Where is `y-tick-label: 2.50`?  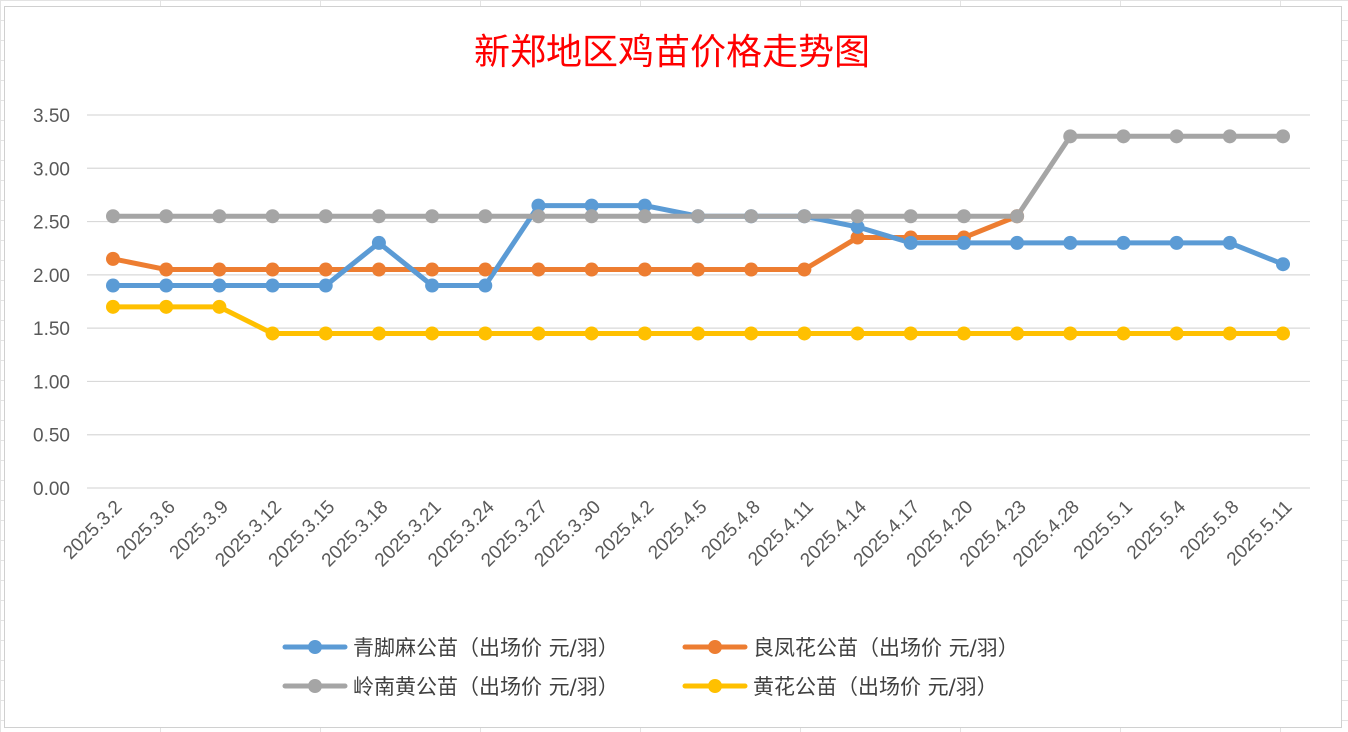 y-tick-label: 2.50 is located at coordinates (51, 223).